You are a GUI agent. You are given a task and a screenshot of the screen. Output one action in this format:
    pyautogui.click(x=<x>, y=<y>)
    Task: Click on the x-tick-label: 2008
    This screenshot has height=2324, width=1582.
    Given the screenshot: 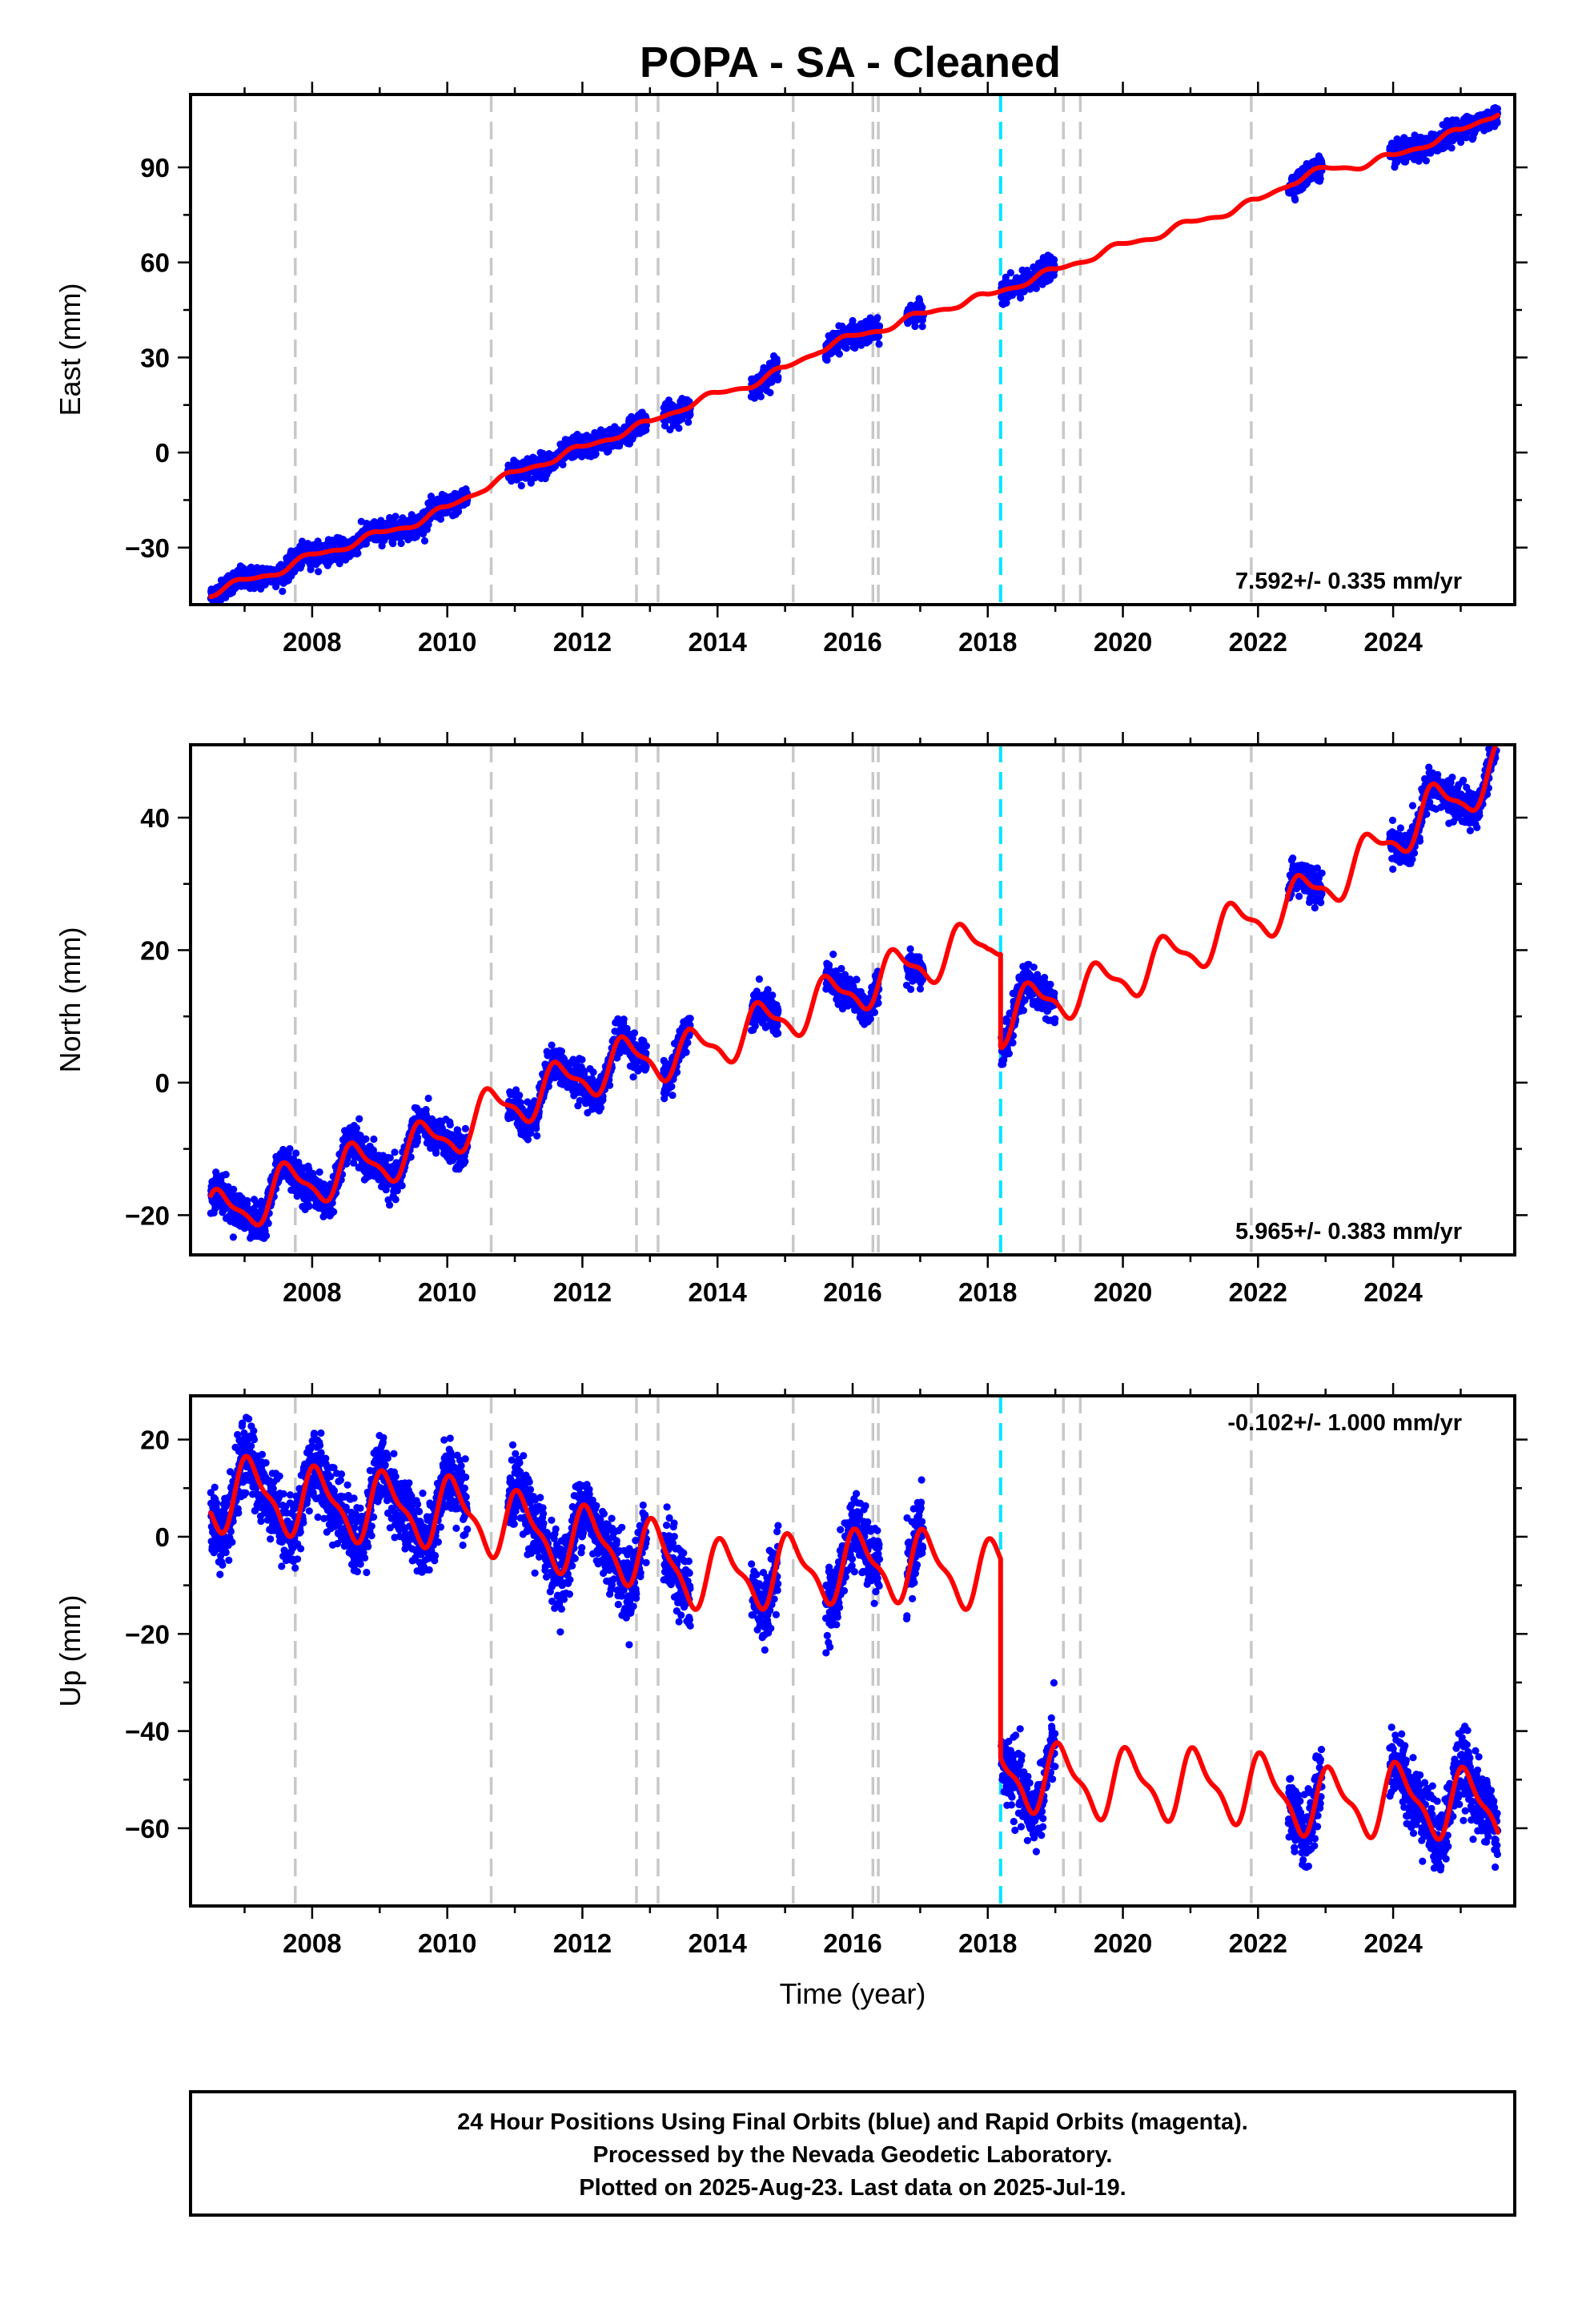 What is the action you would take?
    pyautogui.click(x=312, y=642)
    